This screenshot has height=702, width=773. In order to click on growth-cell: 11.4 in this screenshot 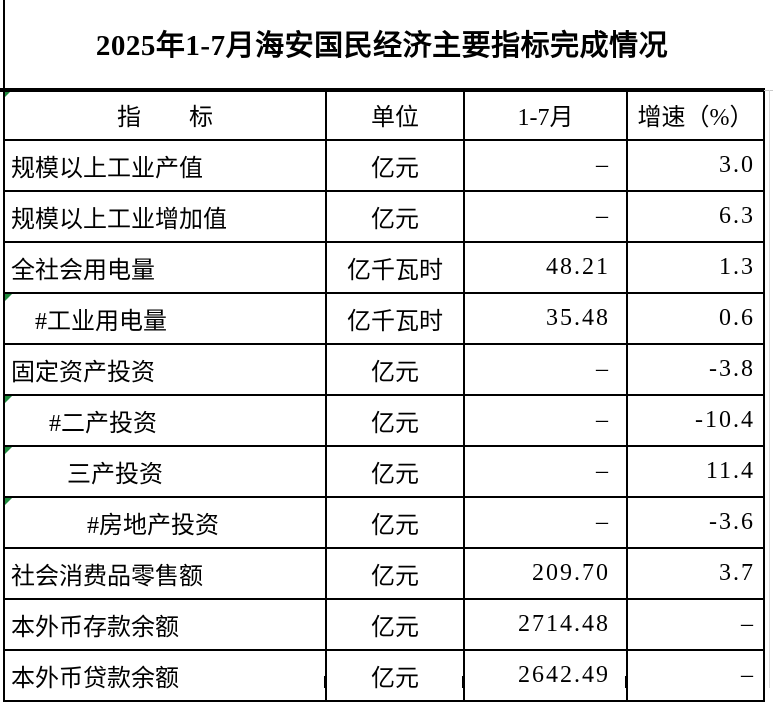, I will do `click(695, 471)`.